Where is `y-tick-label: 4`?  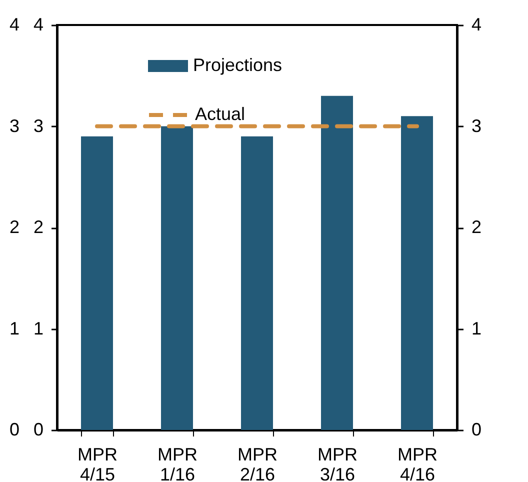
y-tick-label: 4 is located at coordinates (38, 24).